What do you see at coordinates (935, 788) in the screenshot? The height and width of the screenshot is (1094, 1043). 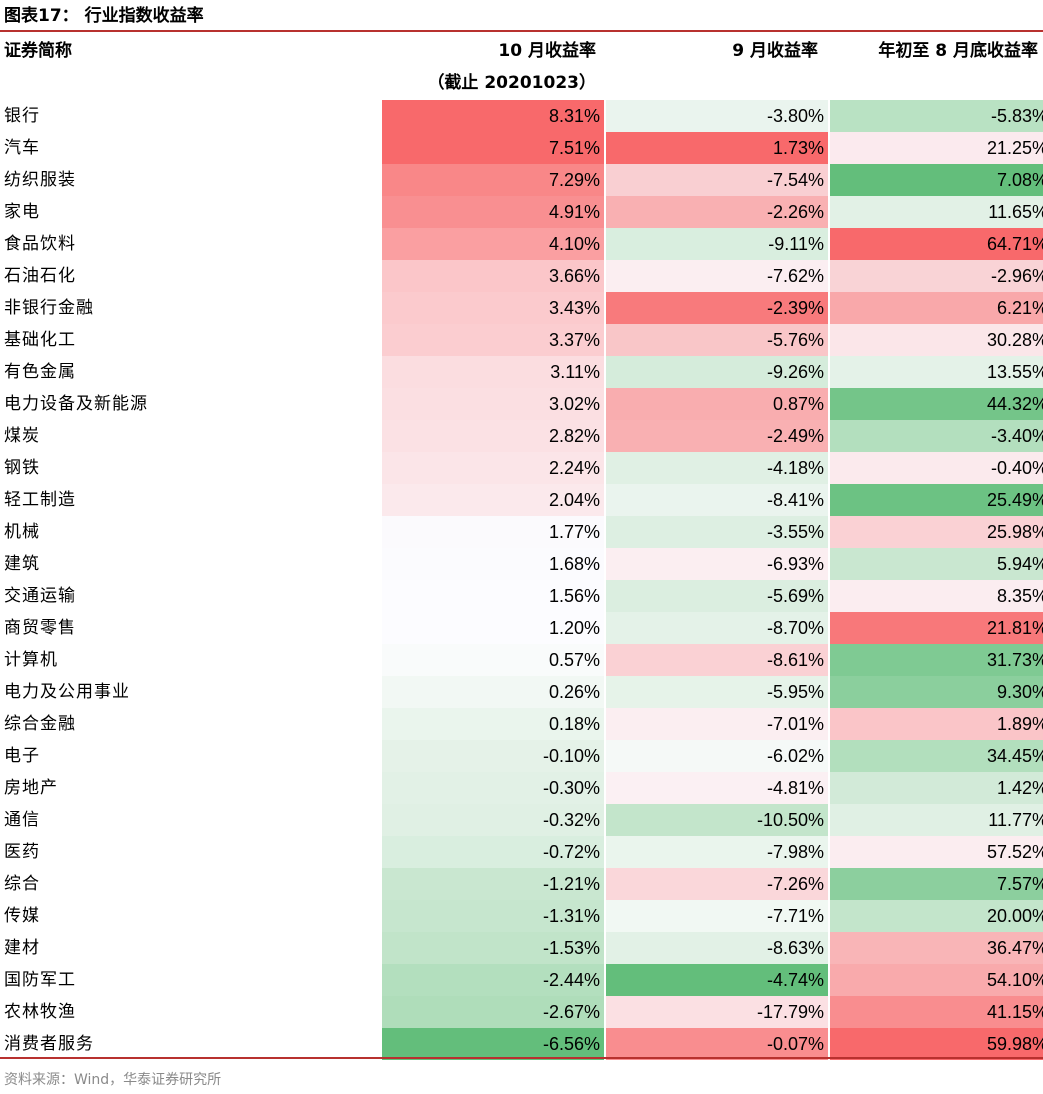 I see `ytd-return-cell: 1.42%` at bounding box center [935, 788].